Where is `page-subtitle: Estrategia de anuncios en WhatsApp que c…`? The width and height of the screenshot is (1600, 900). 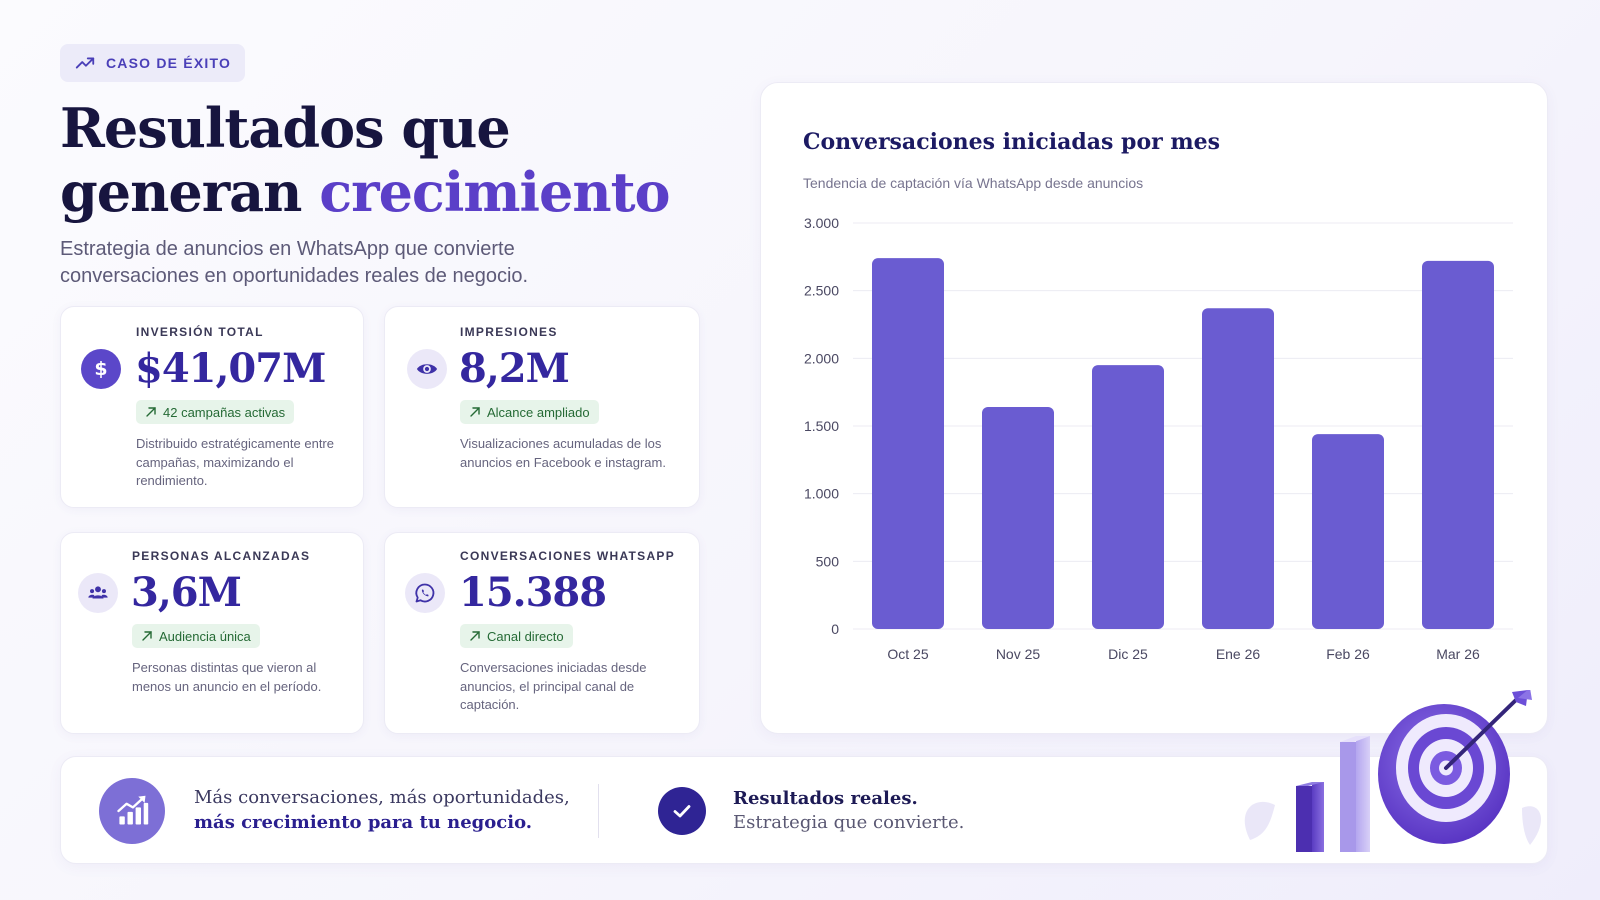 page-subtitle: Estrategia de anuncios en WhatsApp que c… is located at coordinates (294, 262).